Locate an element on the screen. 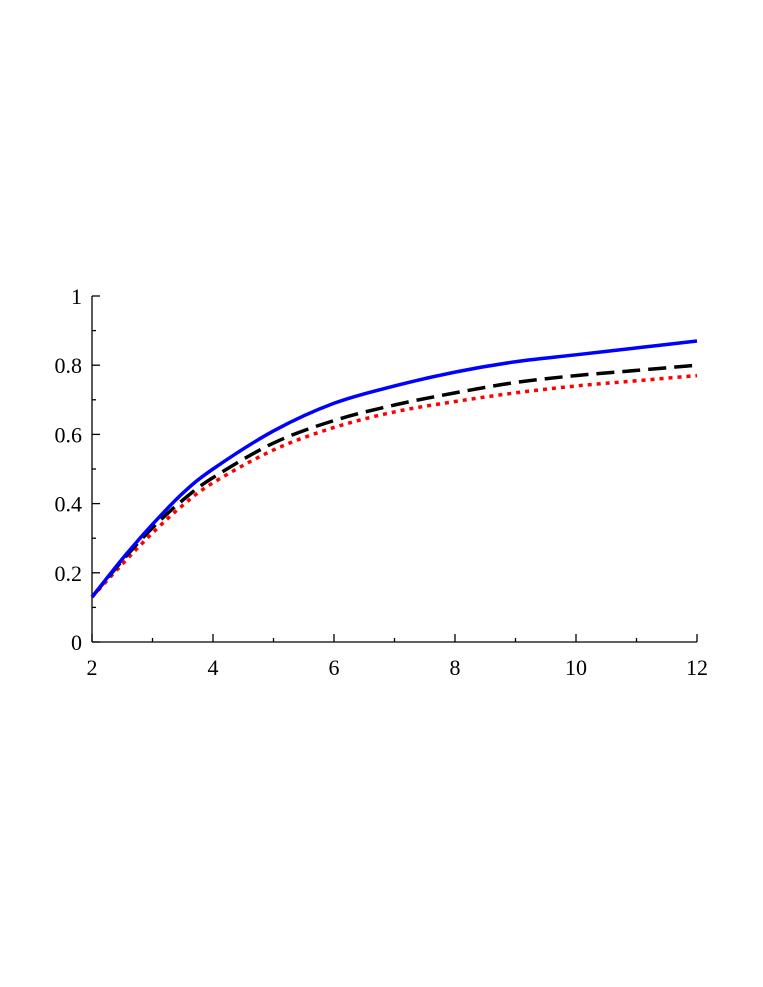  y-tick-label: 1 is located at coordinates (76, 296).